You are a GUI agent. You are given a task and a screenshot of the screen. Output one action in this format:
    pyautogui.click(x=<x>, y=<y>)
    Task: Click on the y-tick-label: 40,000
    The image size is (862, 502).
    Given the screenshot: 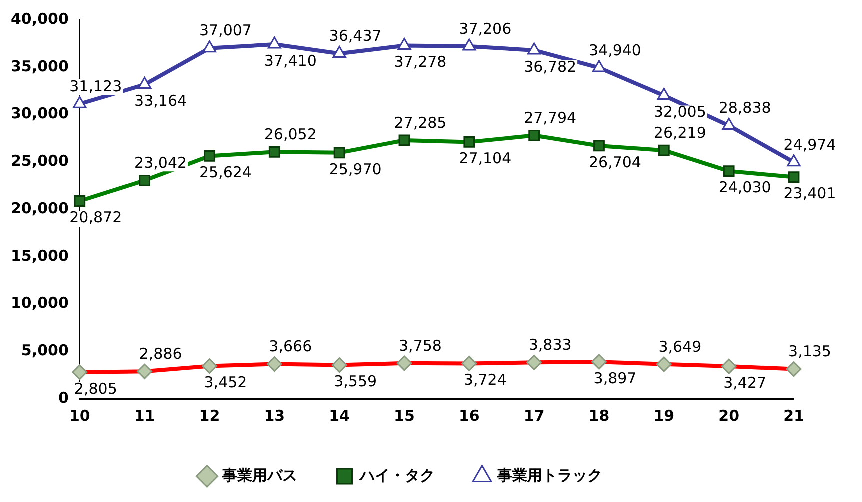 What is the action you would take?
    pyautogui.click(x=39, y=19)
    